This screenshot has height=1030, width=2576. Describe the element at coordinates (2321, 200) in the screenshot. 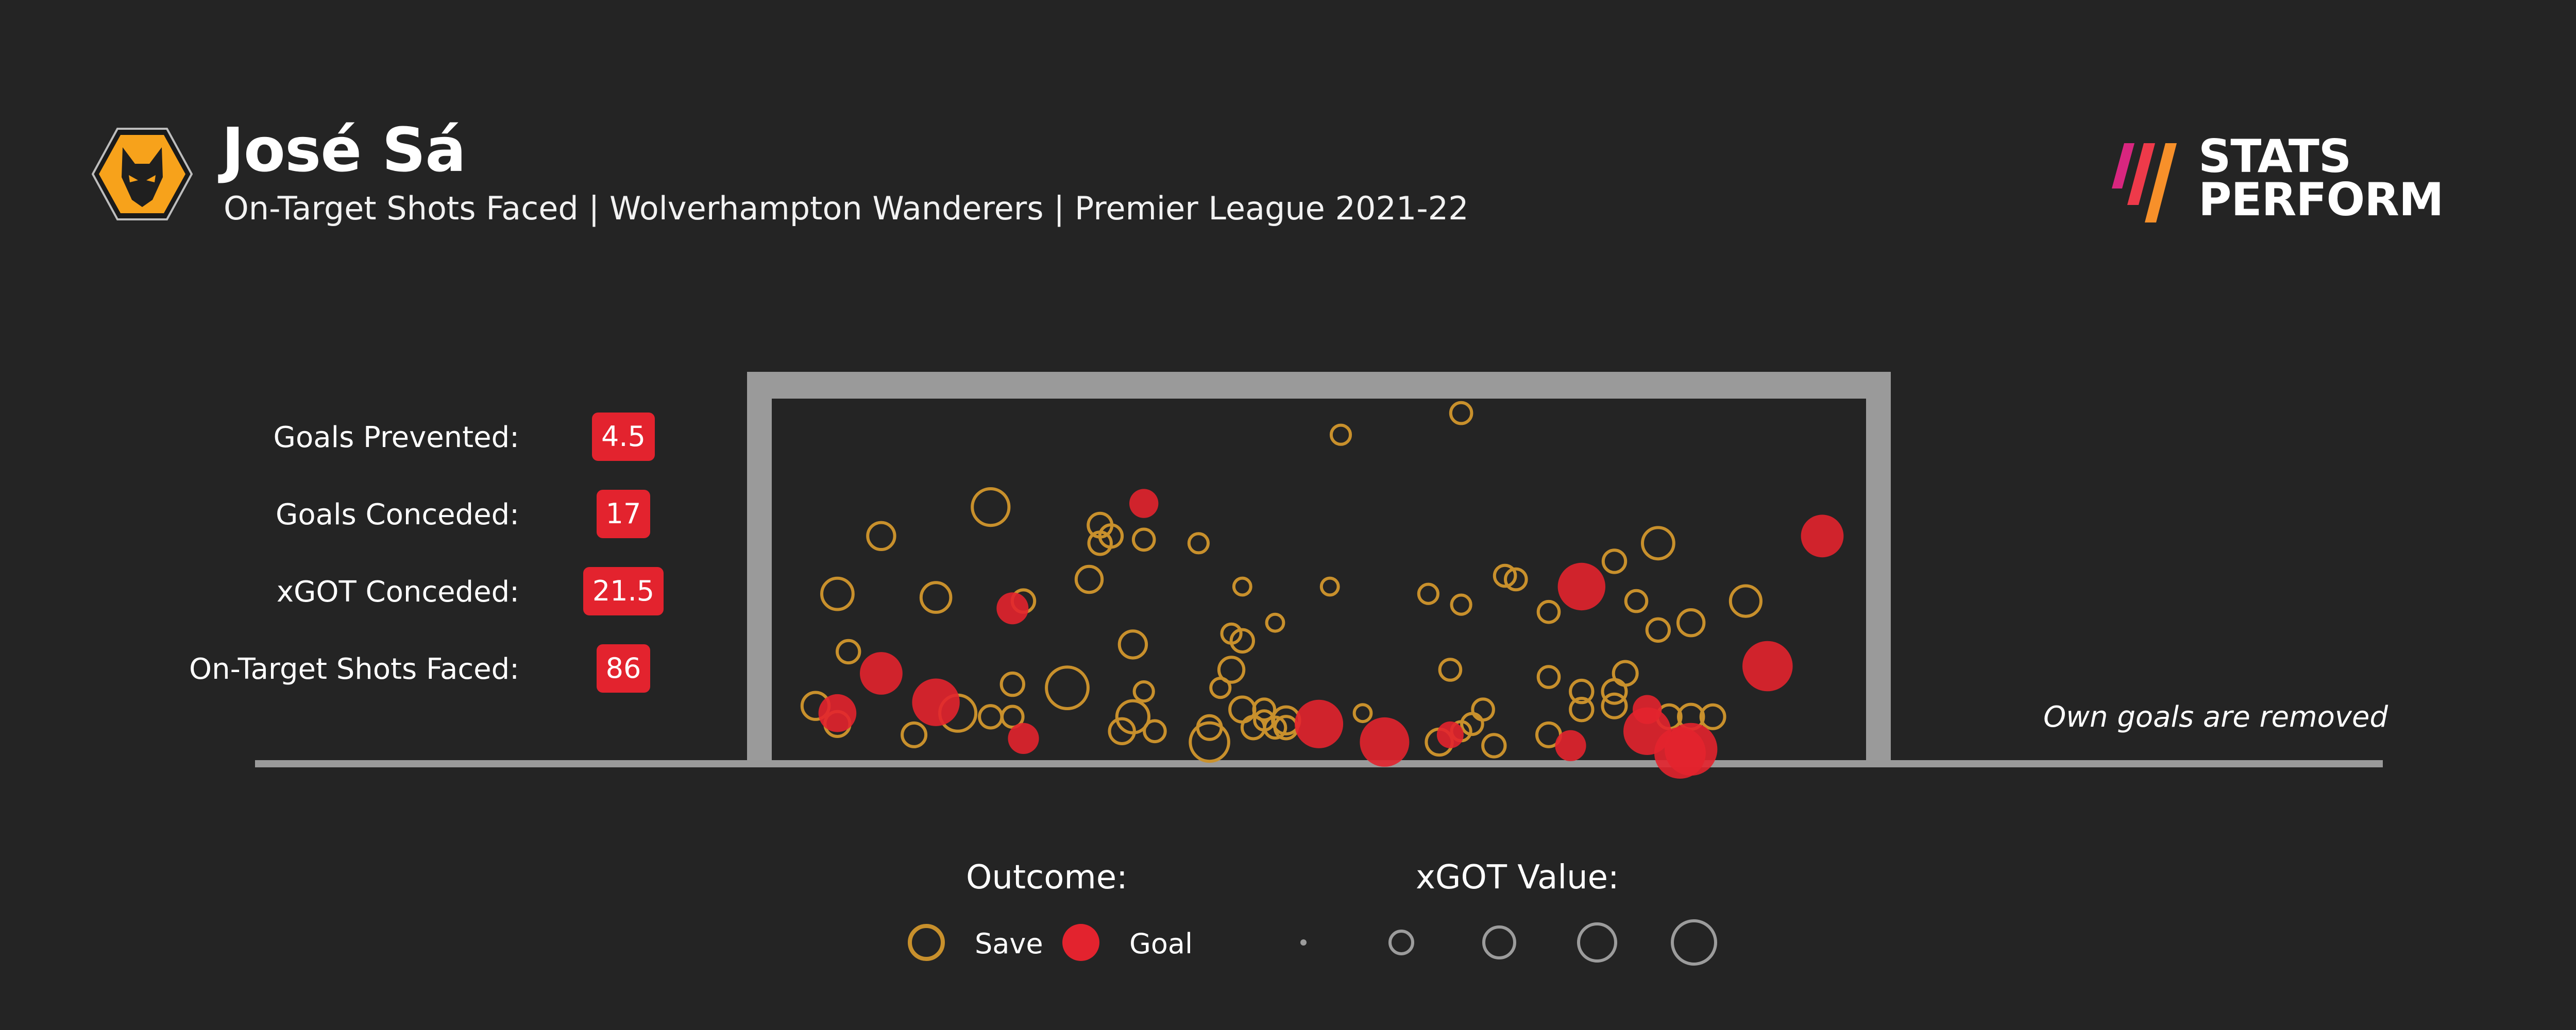

I see `brand-line-2: PERFORM` at that location.